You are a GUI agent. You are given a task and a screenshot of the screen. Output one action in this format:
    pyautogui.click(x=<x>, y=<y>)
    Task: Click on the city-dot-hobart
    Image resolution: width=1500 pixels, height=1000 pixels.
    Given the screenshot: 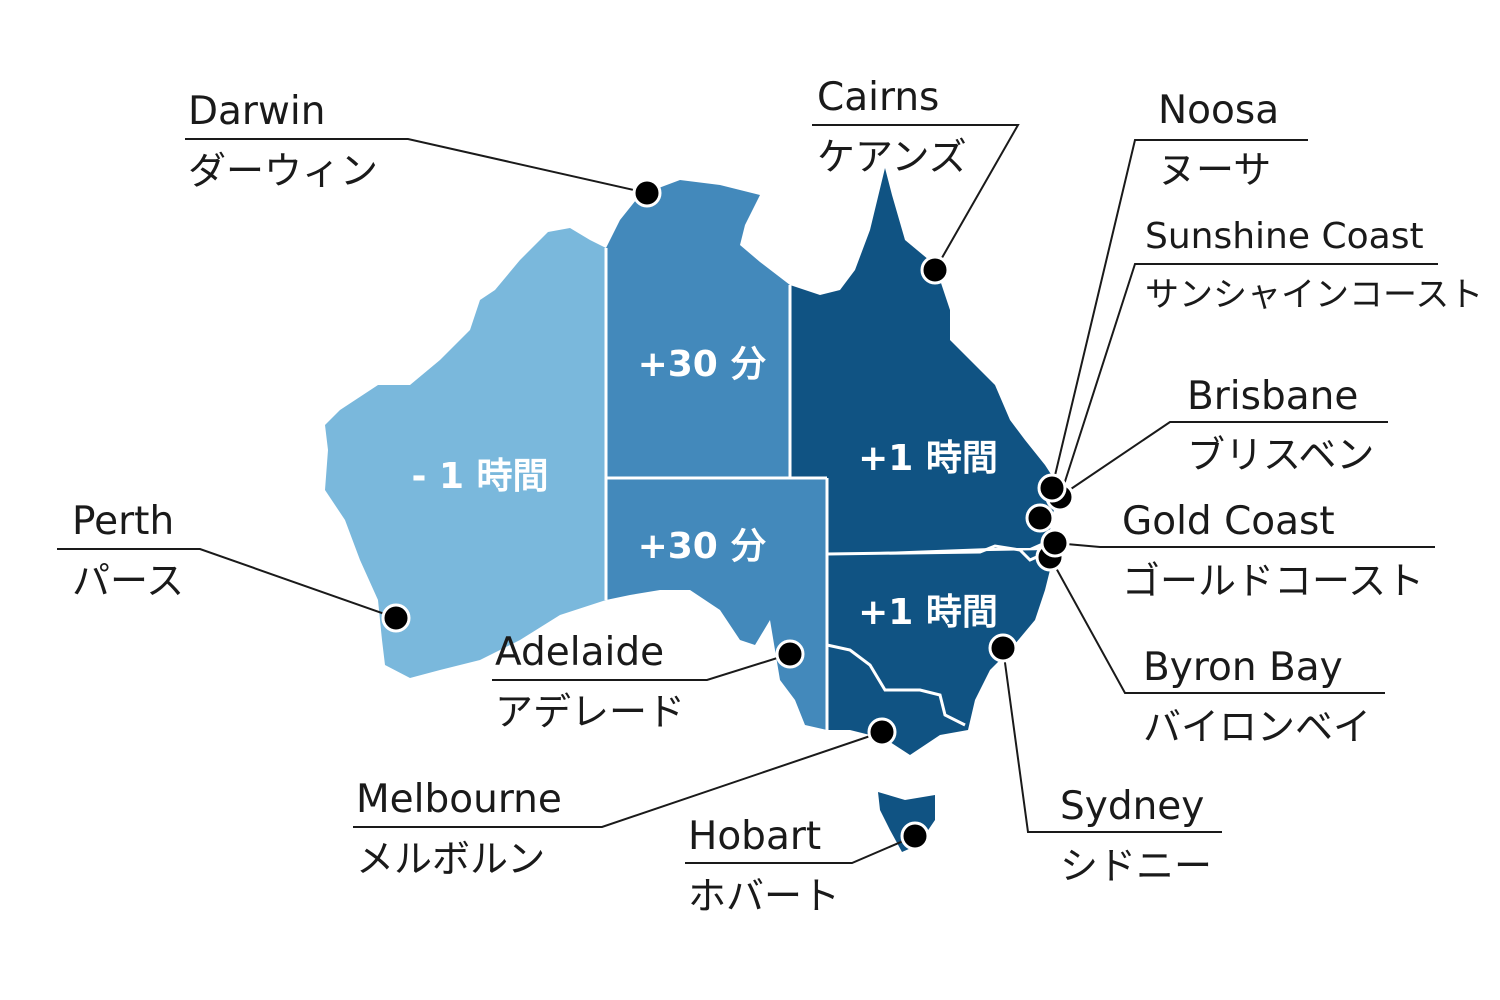 What is the action you would take?
    pyautogui.click(x=915, y=836)
    